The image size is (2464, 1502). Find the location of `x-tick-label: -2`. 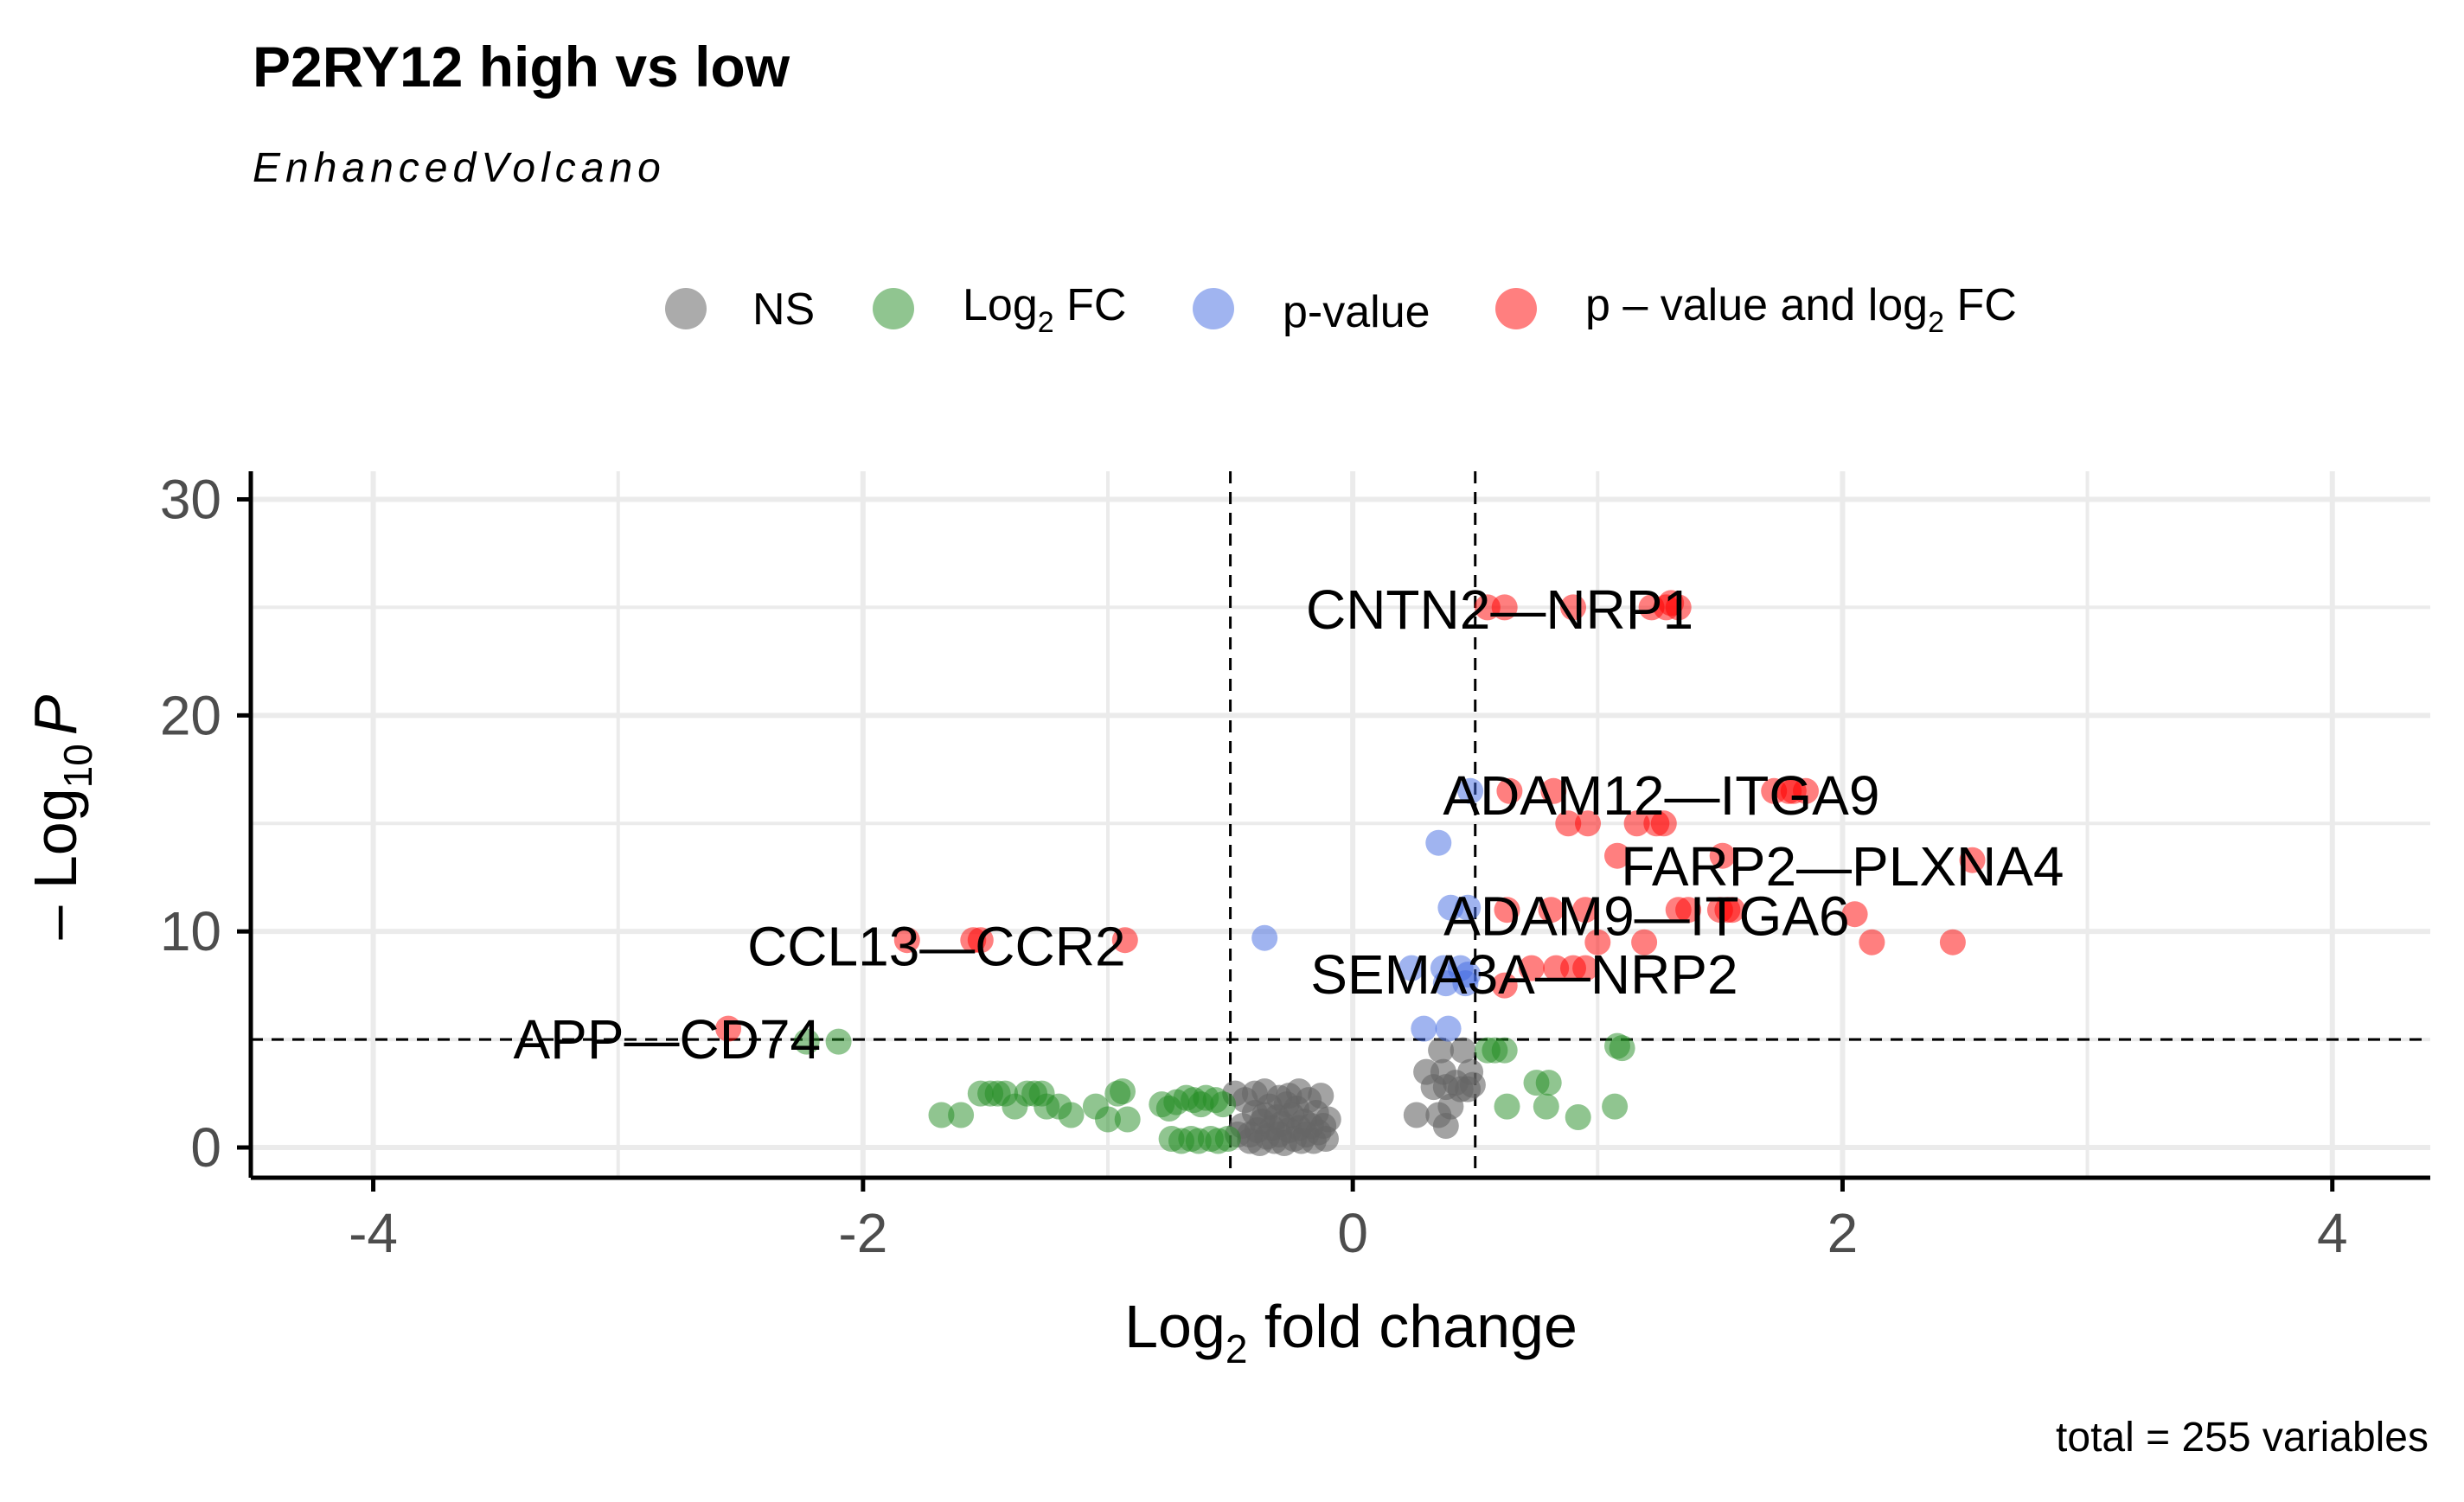

x-tick-label: -2 is located at coordinates (862, 1233).